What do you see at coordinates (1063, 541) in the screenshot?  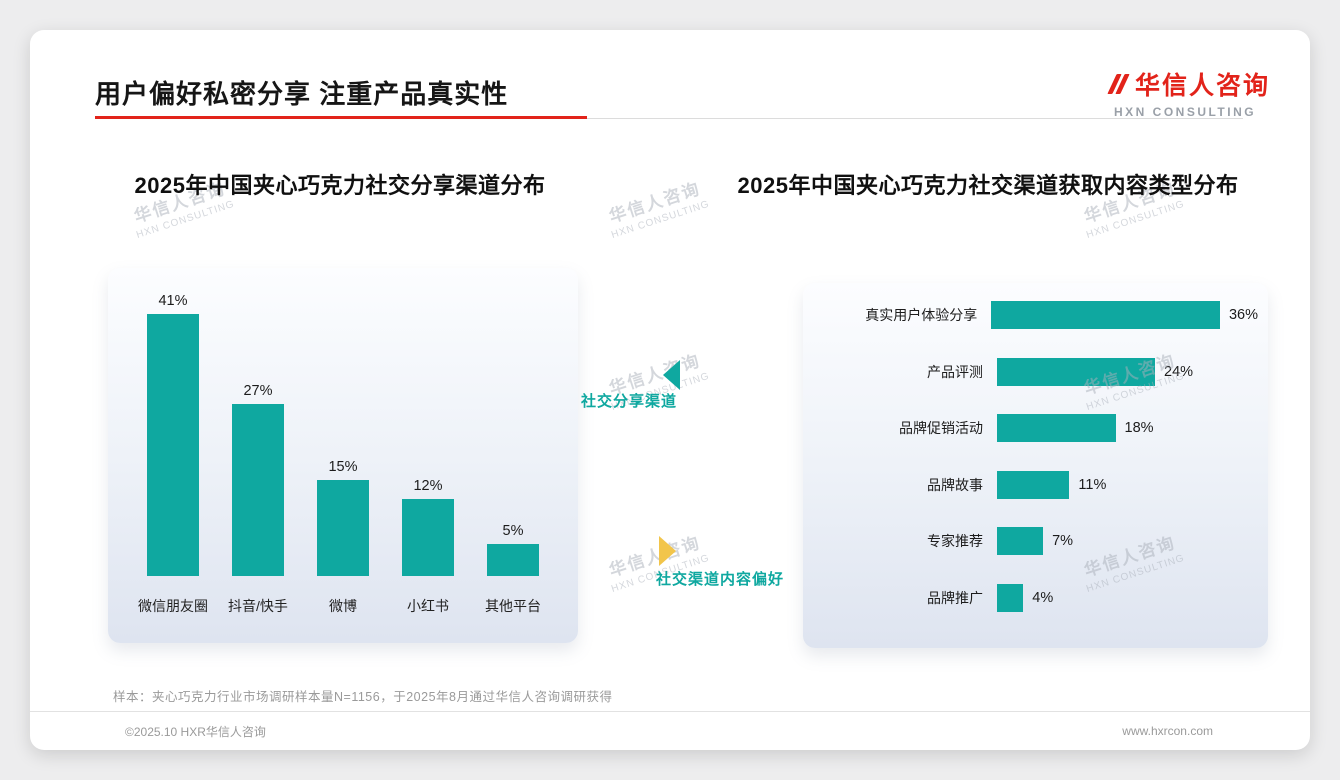 I see `bar-value-label: 7%` at bounding box center [1063, 541].